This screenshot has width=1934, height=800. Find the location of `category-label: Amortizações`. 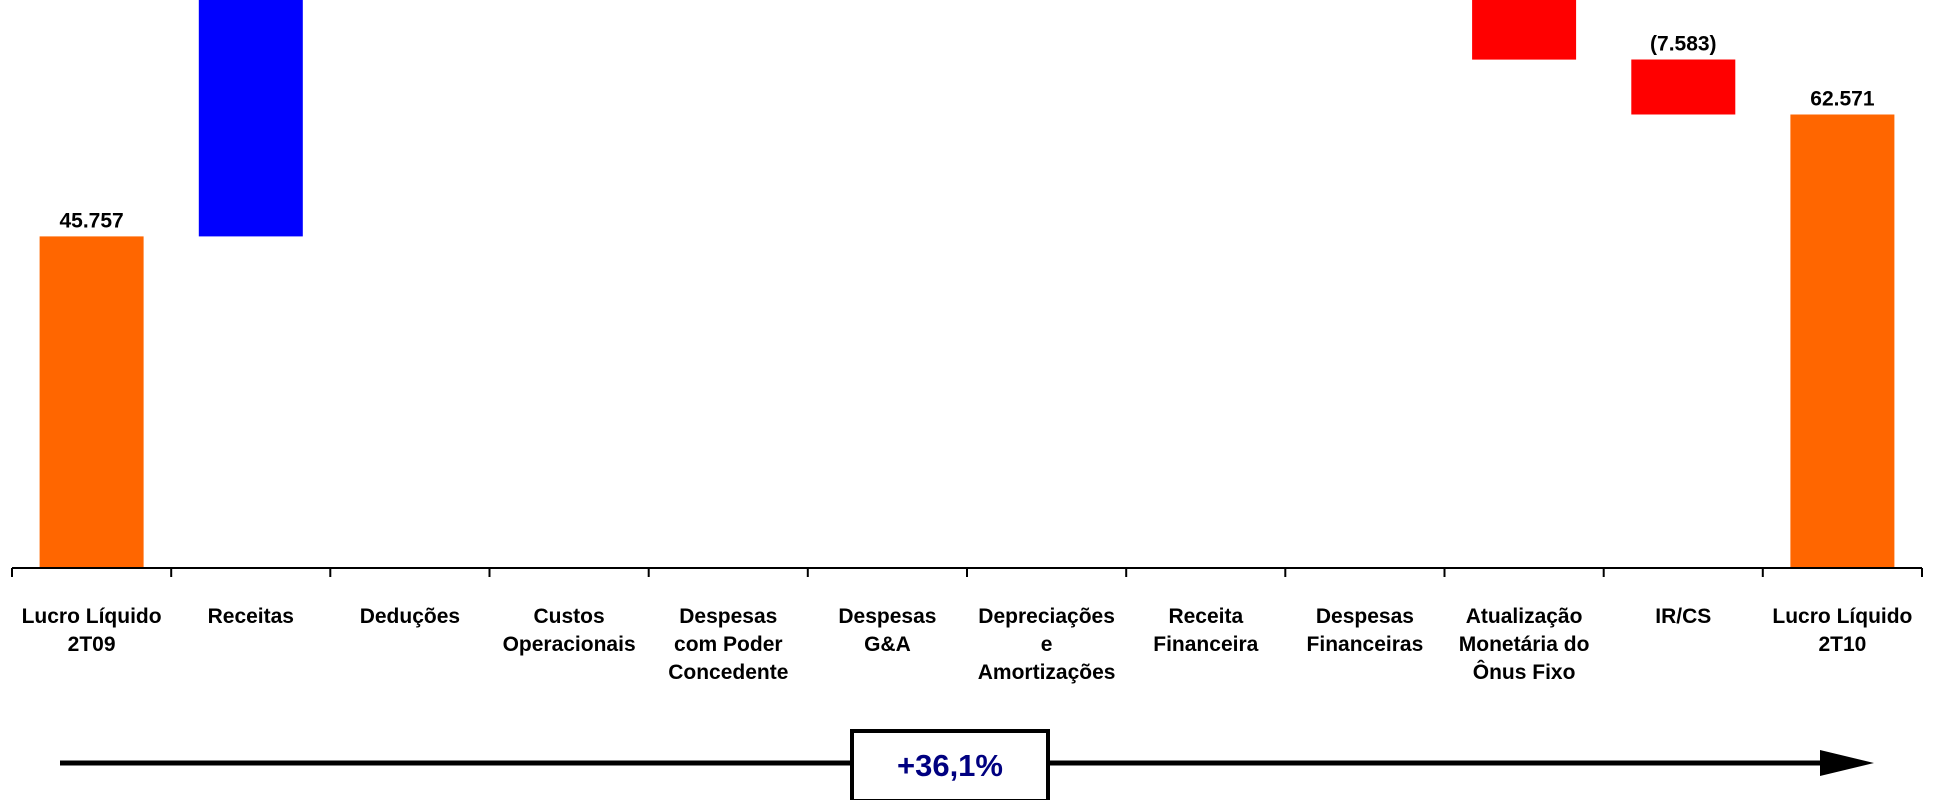

category-label: Amortizações is located at coordinates (1047, 672).